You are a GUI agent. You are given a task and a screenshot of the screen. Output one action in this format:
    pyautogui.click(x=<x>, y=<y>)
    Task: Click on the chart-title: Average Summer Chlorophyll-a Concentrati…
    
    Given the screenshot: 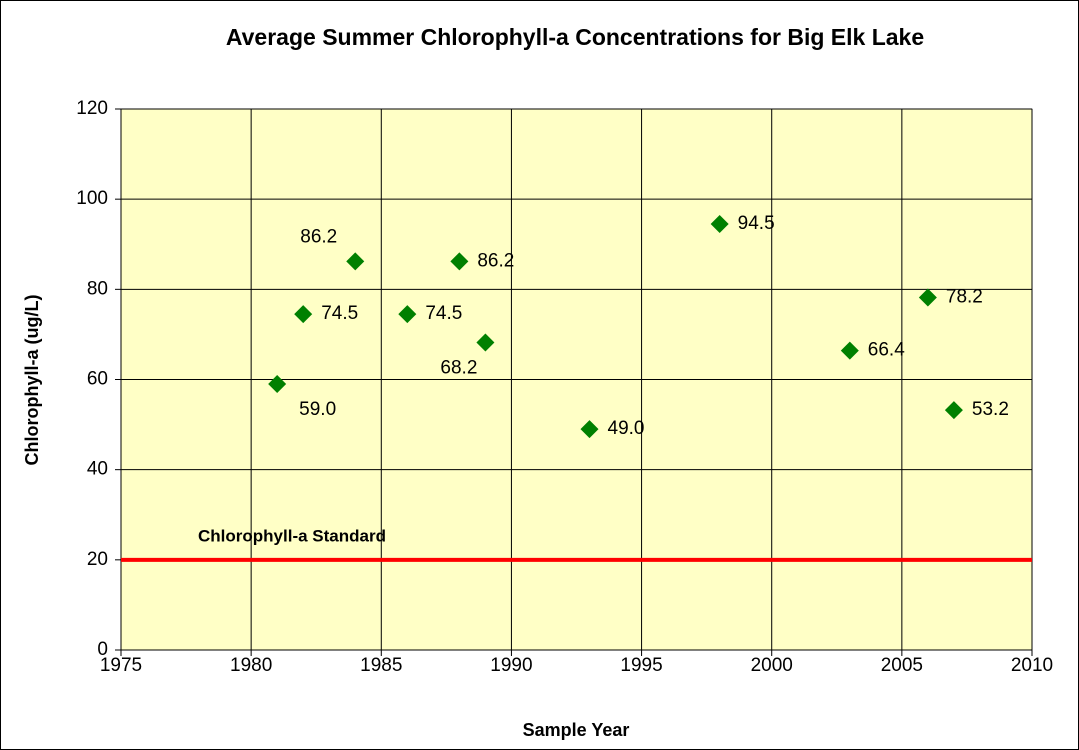 What is the action you would take?
    pyautogui.click(x=575, y=37)
    